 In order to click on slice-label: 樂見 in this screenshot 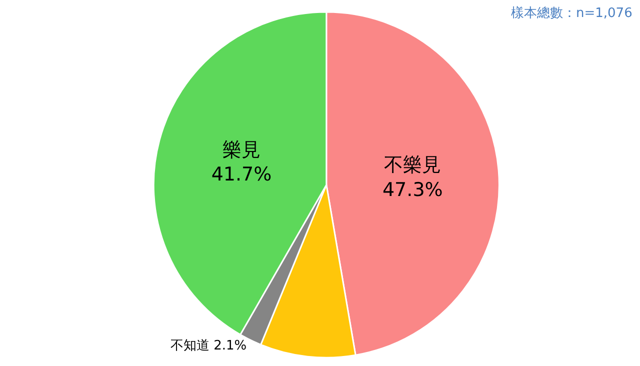, I will do `click(241, 149)`.